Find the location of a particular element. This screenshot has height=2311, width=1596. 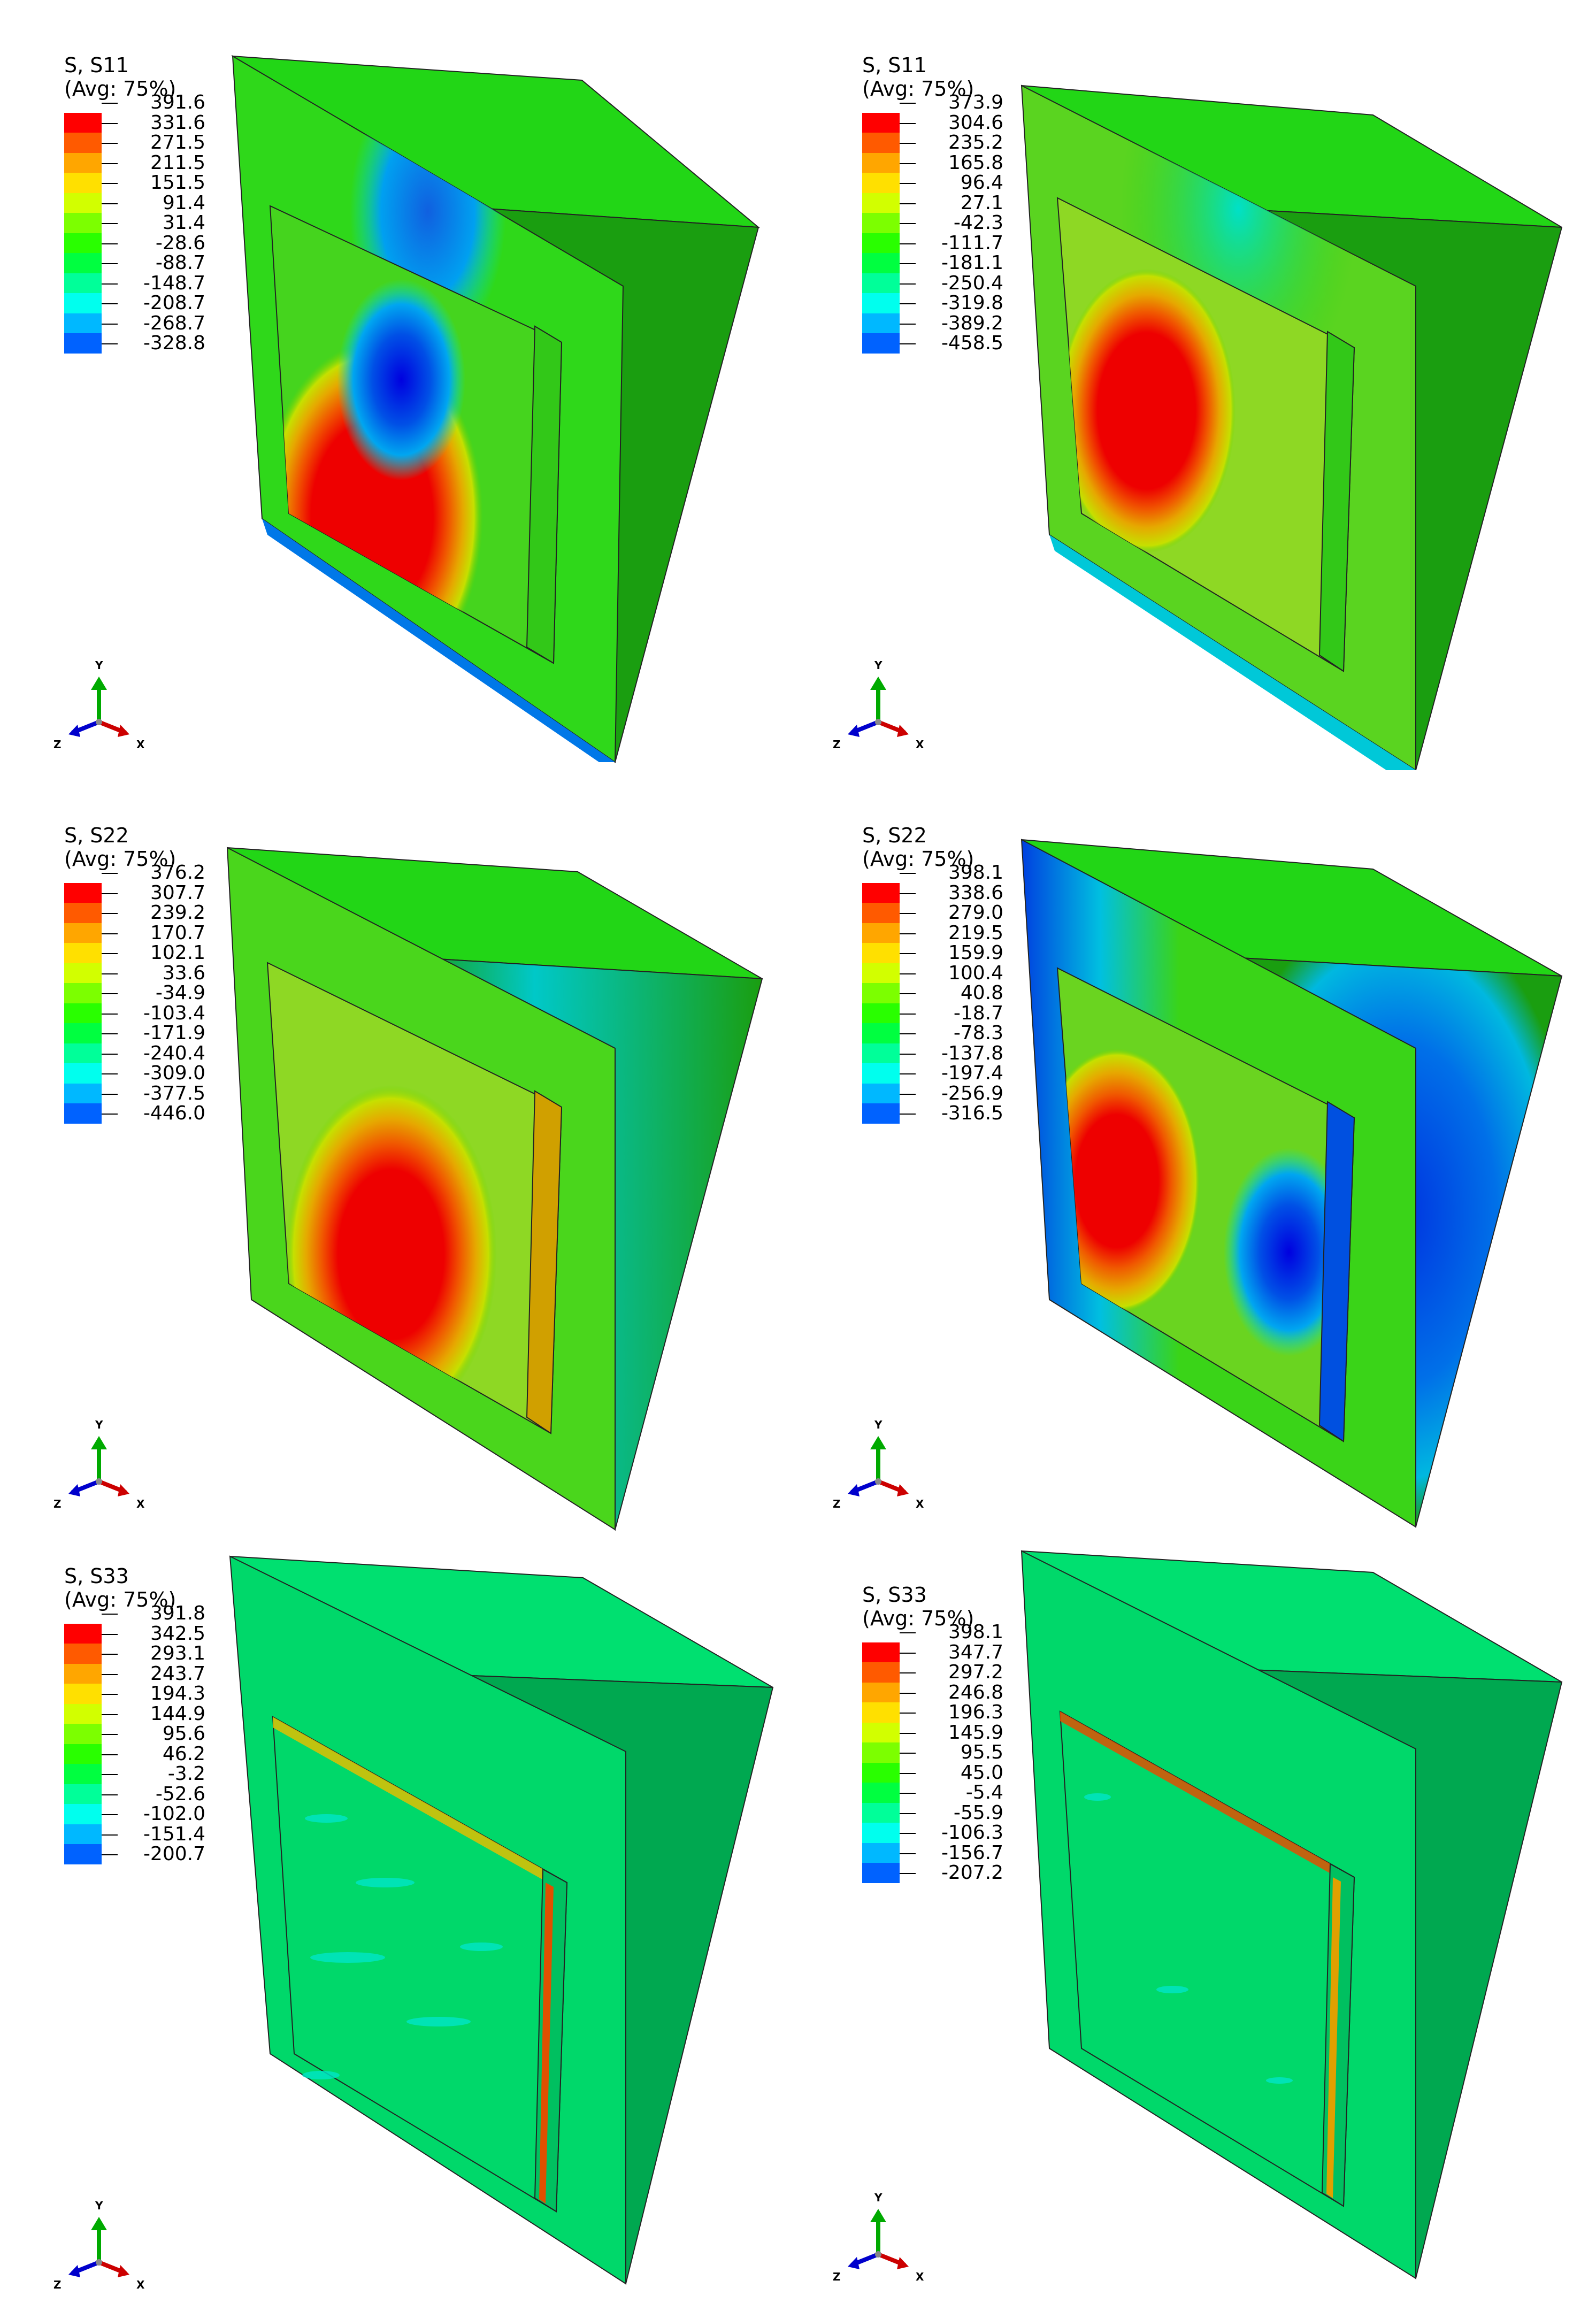

legend-row: 398.1 is located at coordinates (969, 883).